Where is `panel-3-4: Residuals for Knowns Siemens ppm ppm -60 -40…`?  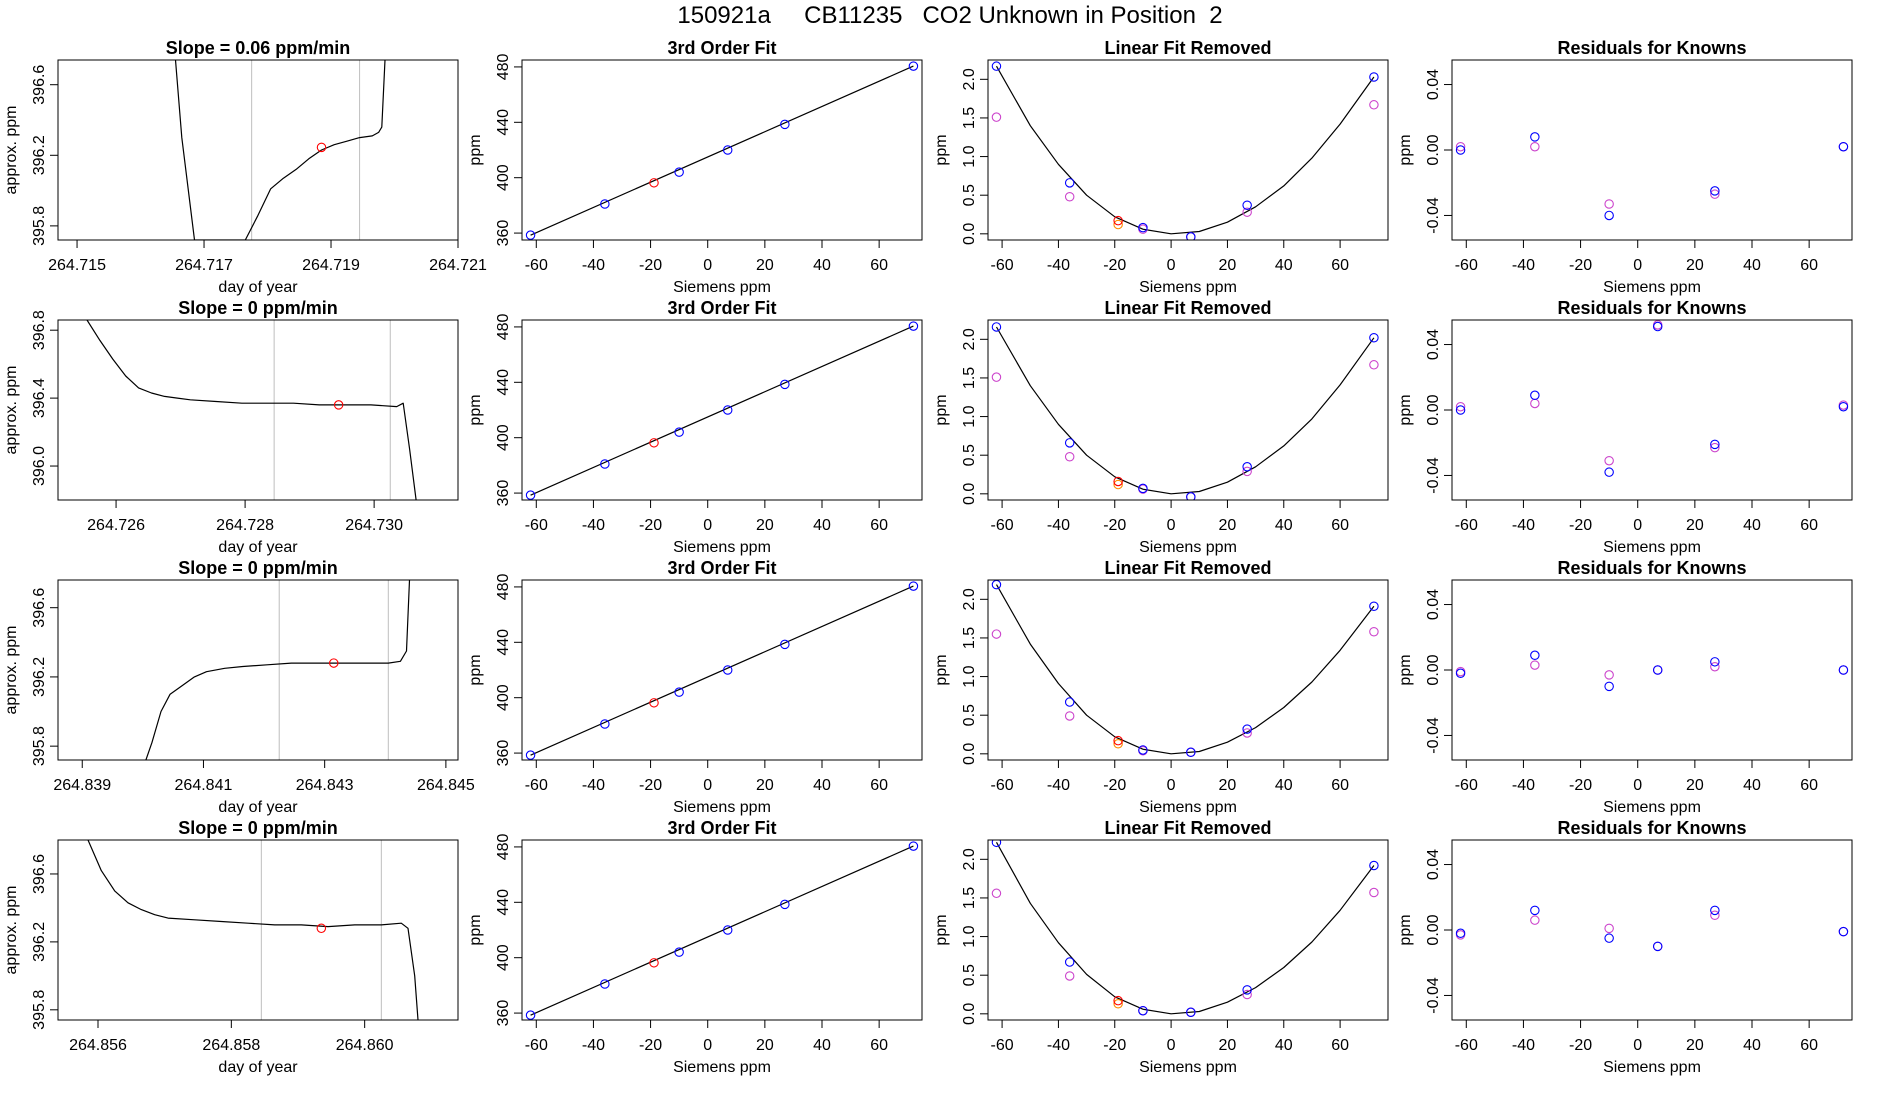 panel-3-4: Residuals for Knowns Siemens ppm ppm -60 -40… is located at coordinates (1625, 687).